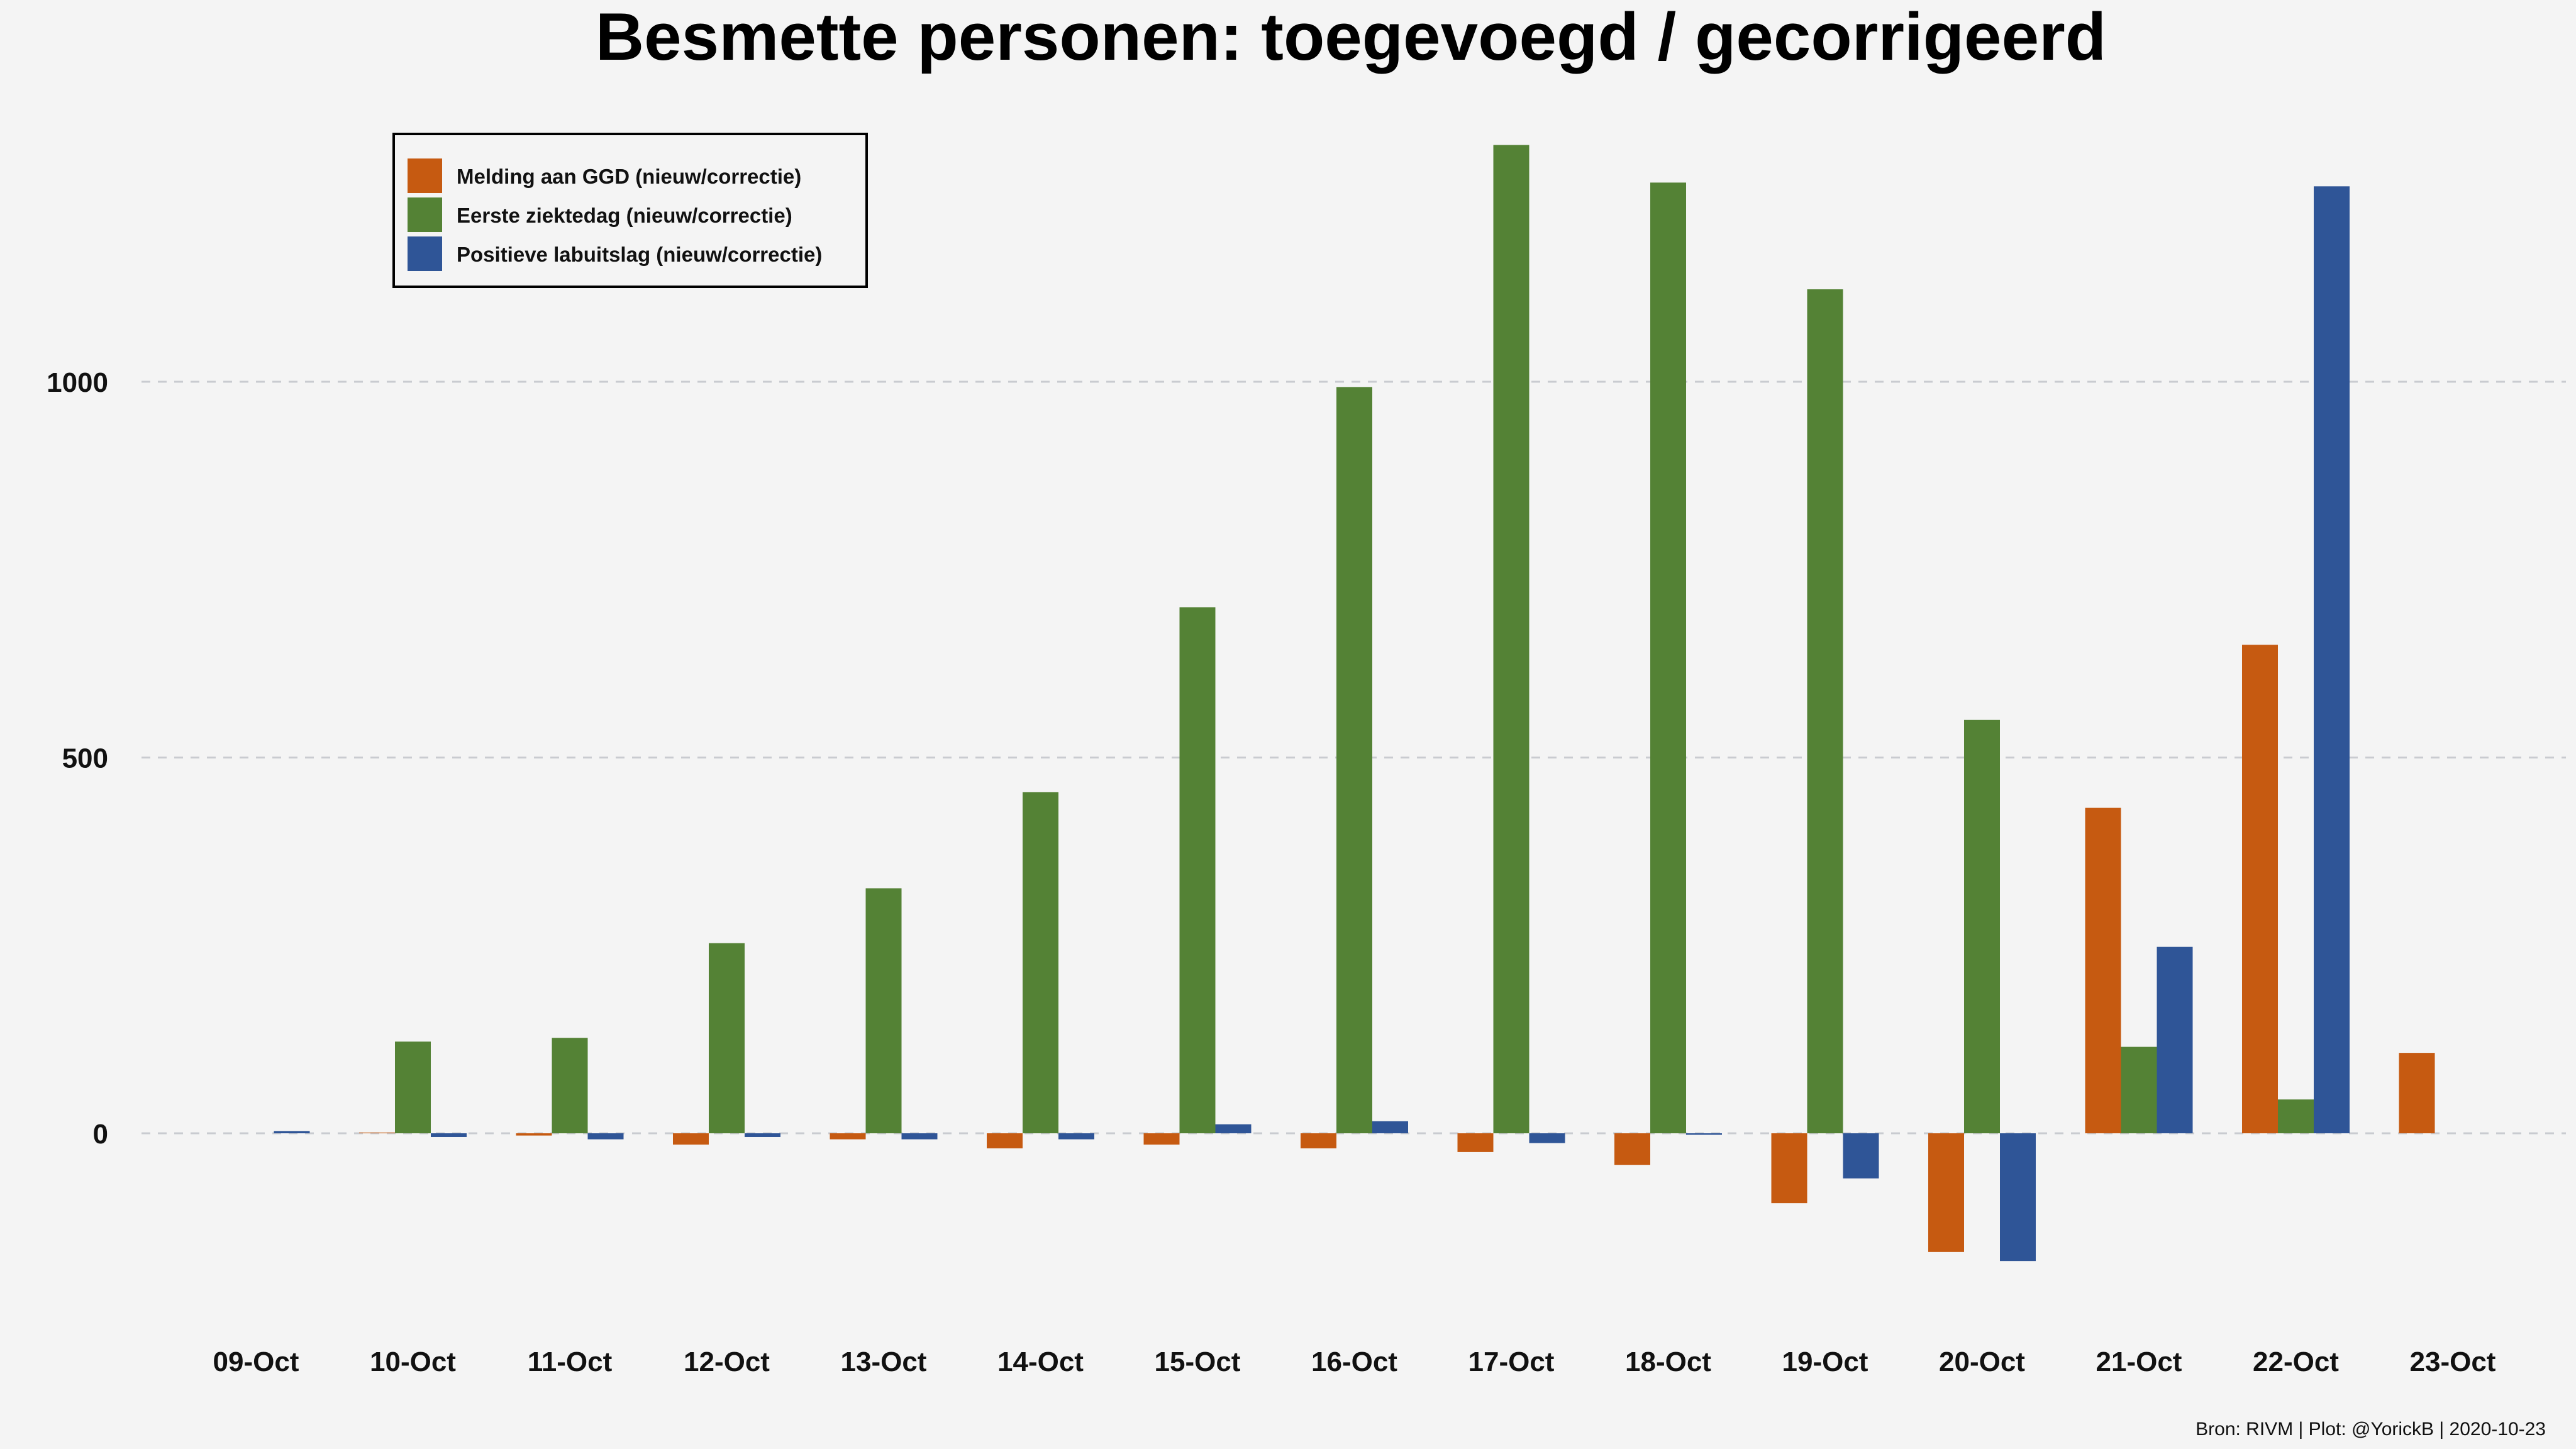 The image size is (2576, 1449). Describe the element at coordinates (1825, 1361) in the screenshot. I see `x-tick-label: 19-Oct` at that location.